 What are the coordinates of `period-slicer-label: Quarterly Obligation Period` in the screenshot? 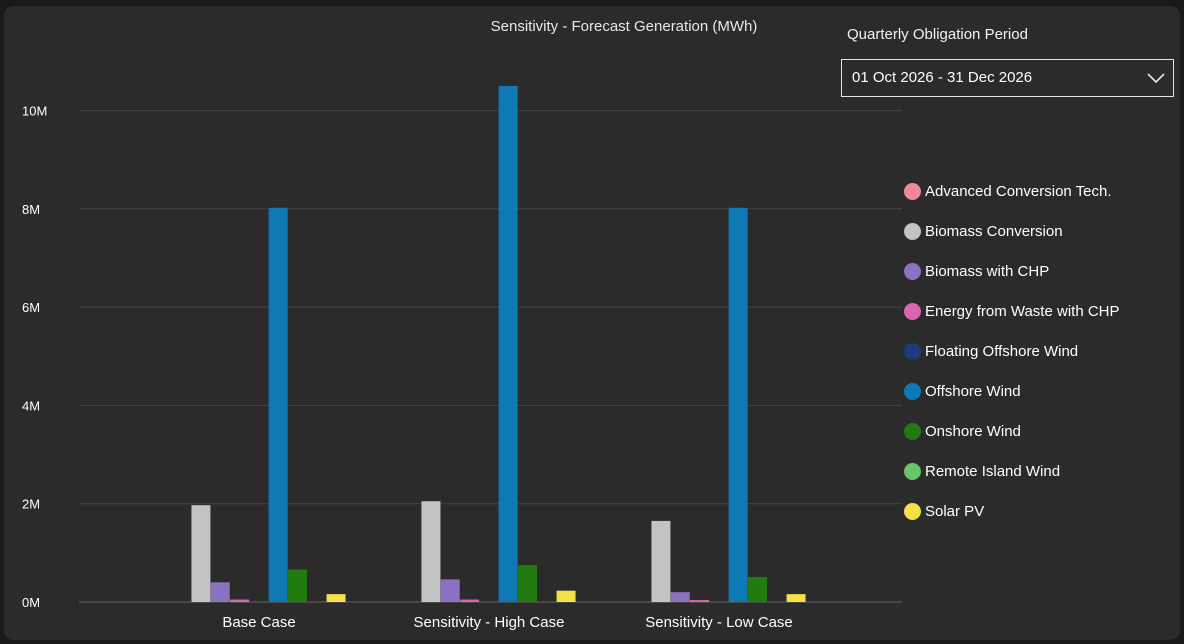 It's located at (937, 34).